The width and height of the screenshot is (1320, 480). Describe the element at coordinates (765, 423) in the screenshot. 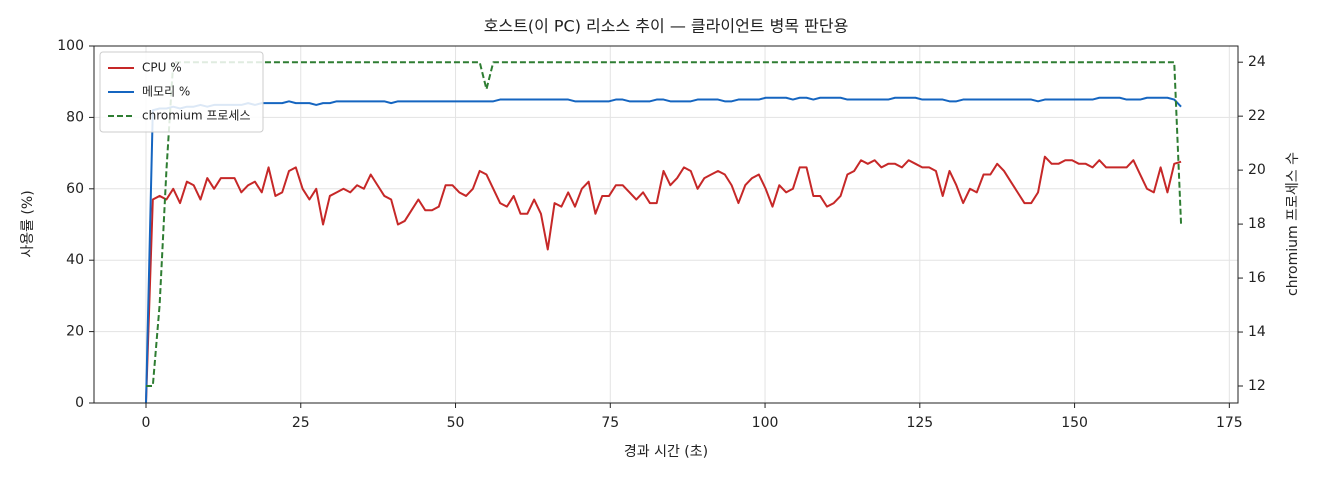

I see `x-tick-label: 100` at that location.